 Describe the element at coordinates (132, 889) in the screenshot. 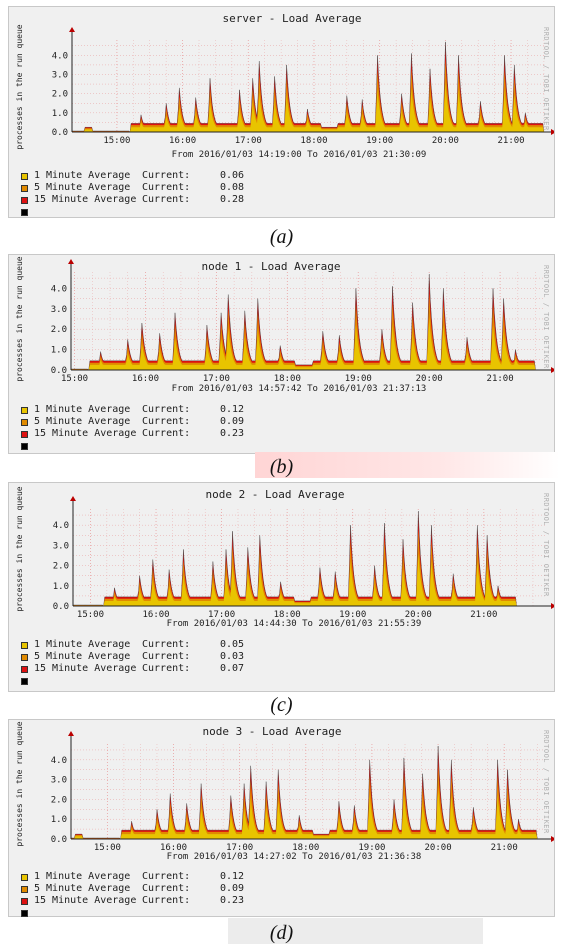

I see `legend-item: 5 Minute Average Current: 0.09` at that location.